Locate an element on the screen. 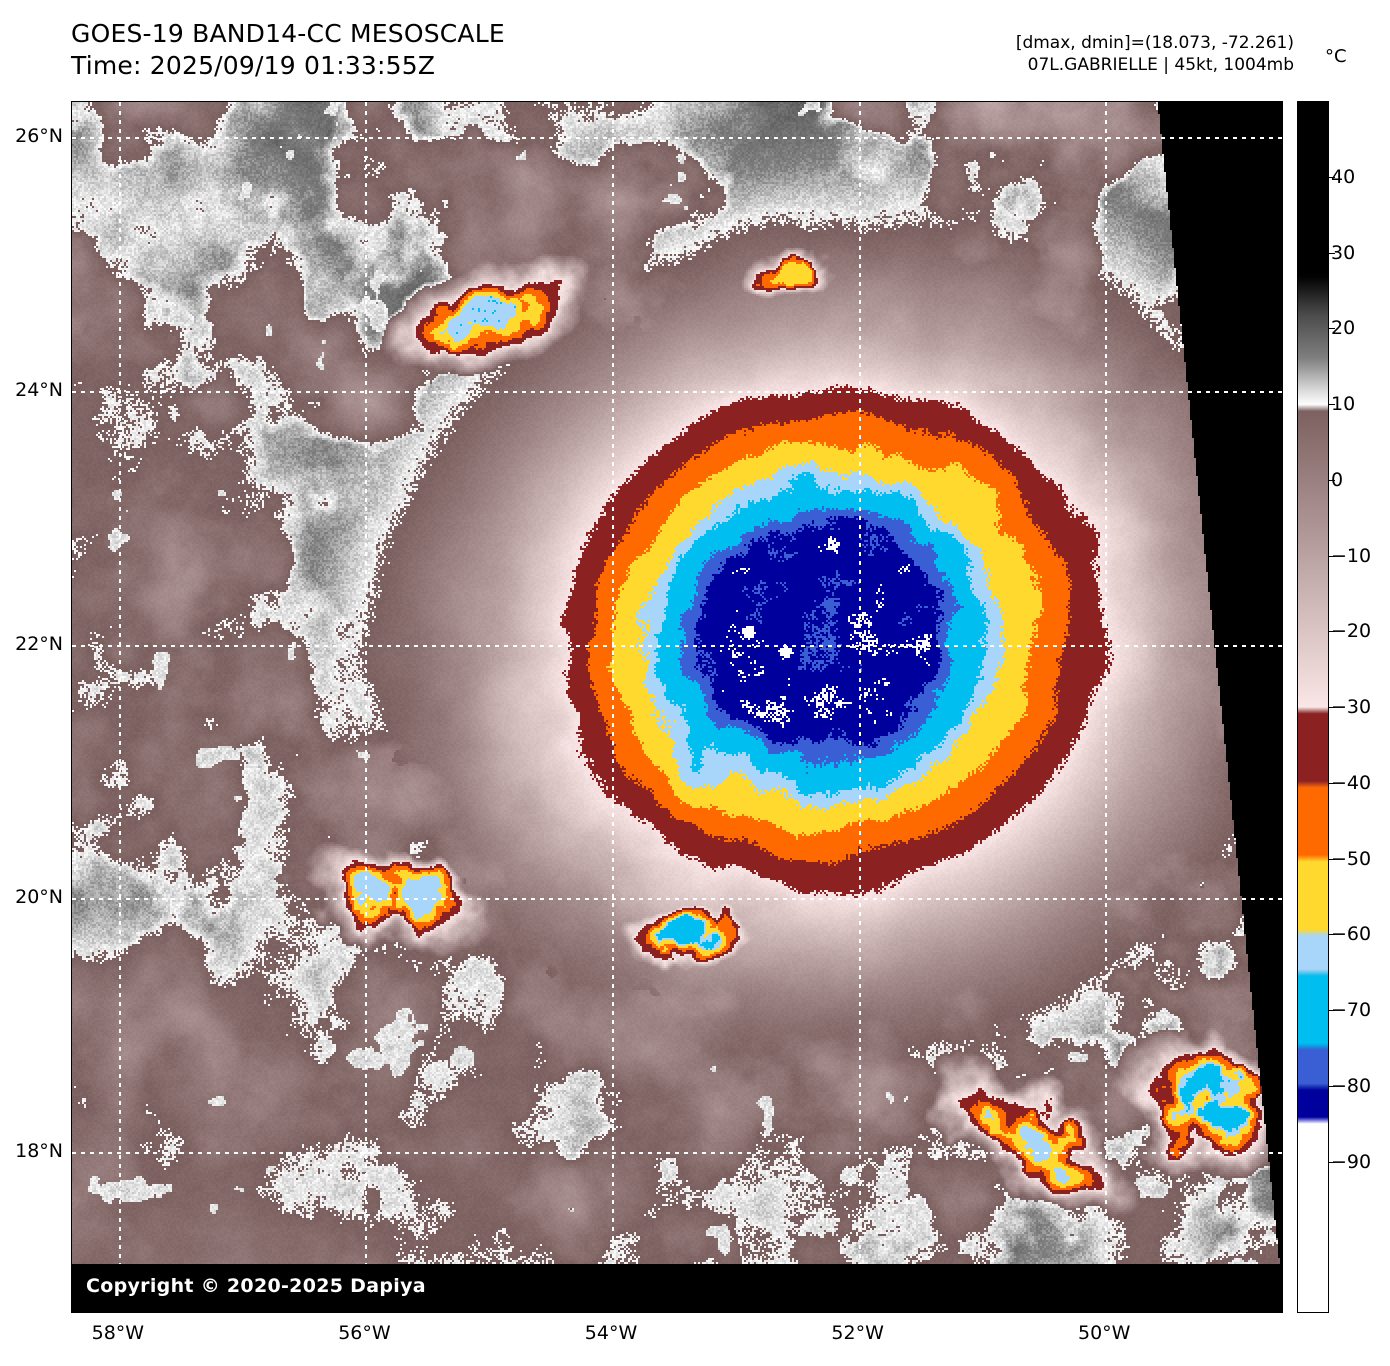  lon-tick-label-1: 56°W is located at coordinates (364, 1333).